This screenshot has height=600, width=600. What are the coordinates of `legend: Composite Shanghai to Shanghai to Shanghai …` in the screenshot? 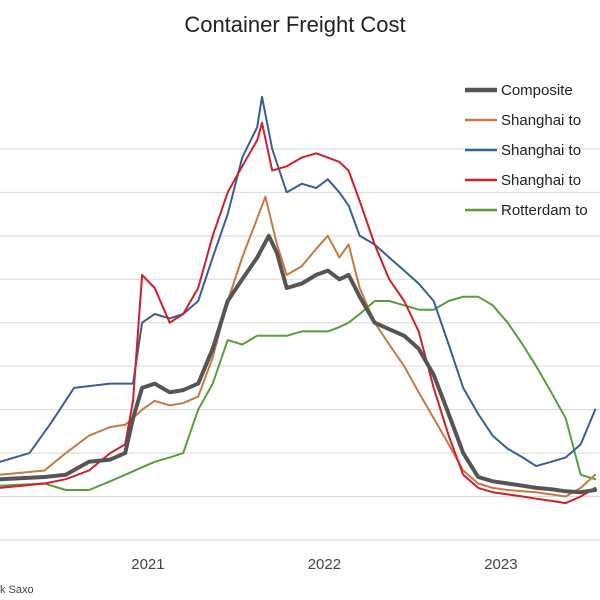 It's located at (526, 150).